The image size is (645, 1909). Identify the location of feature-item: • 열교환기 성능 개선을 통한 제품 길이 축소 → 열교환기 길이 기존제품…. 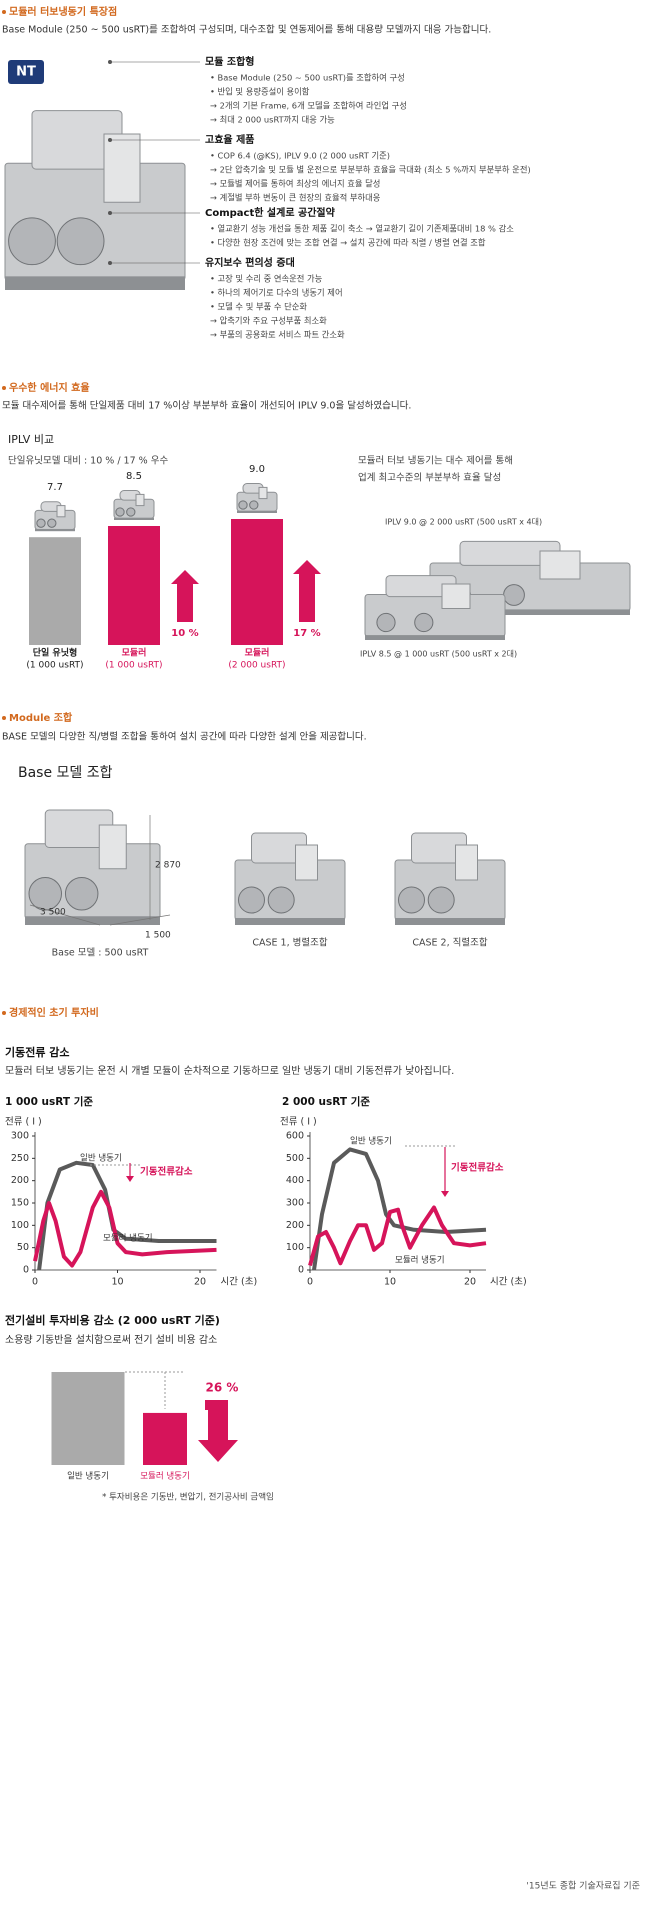
(362, 229).